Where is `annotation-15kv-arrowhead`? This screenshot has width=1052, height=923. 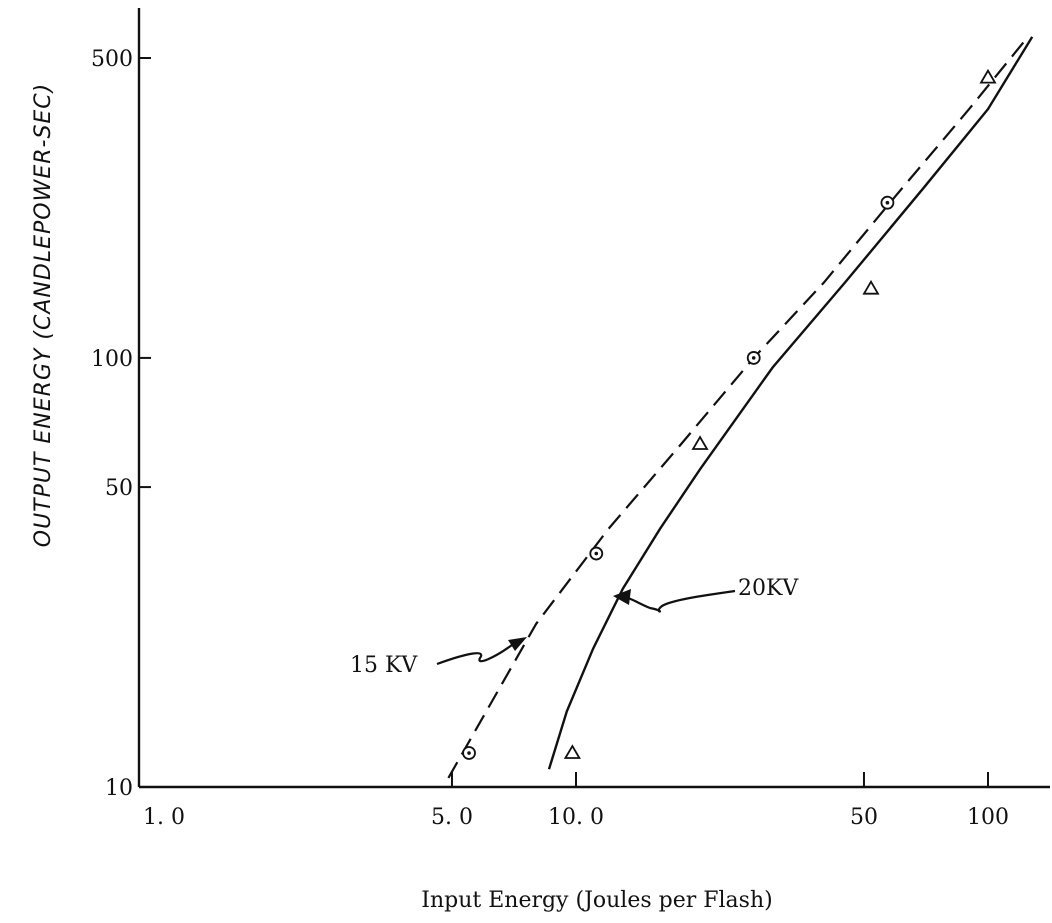 annotation-15kv-arrowhead is located at coordinates (517, 644).